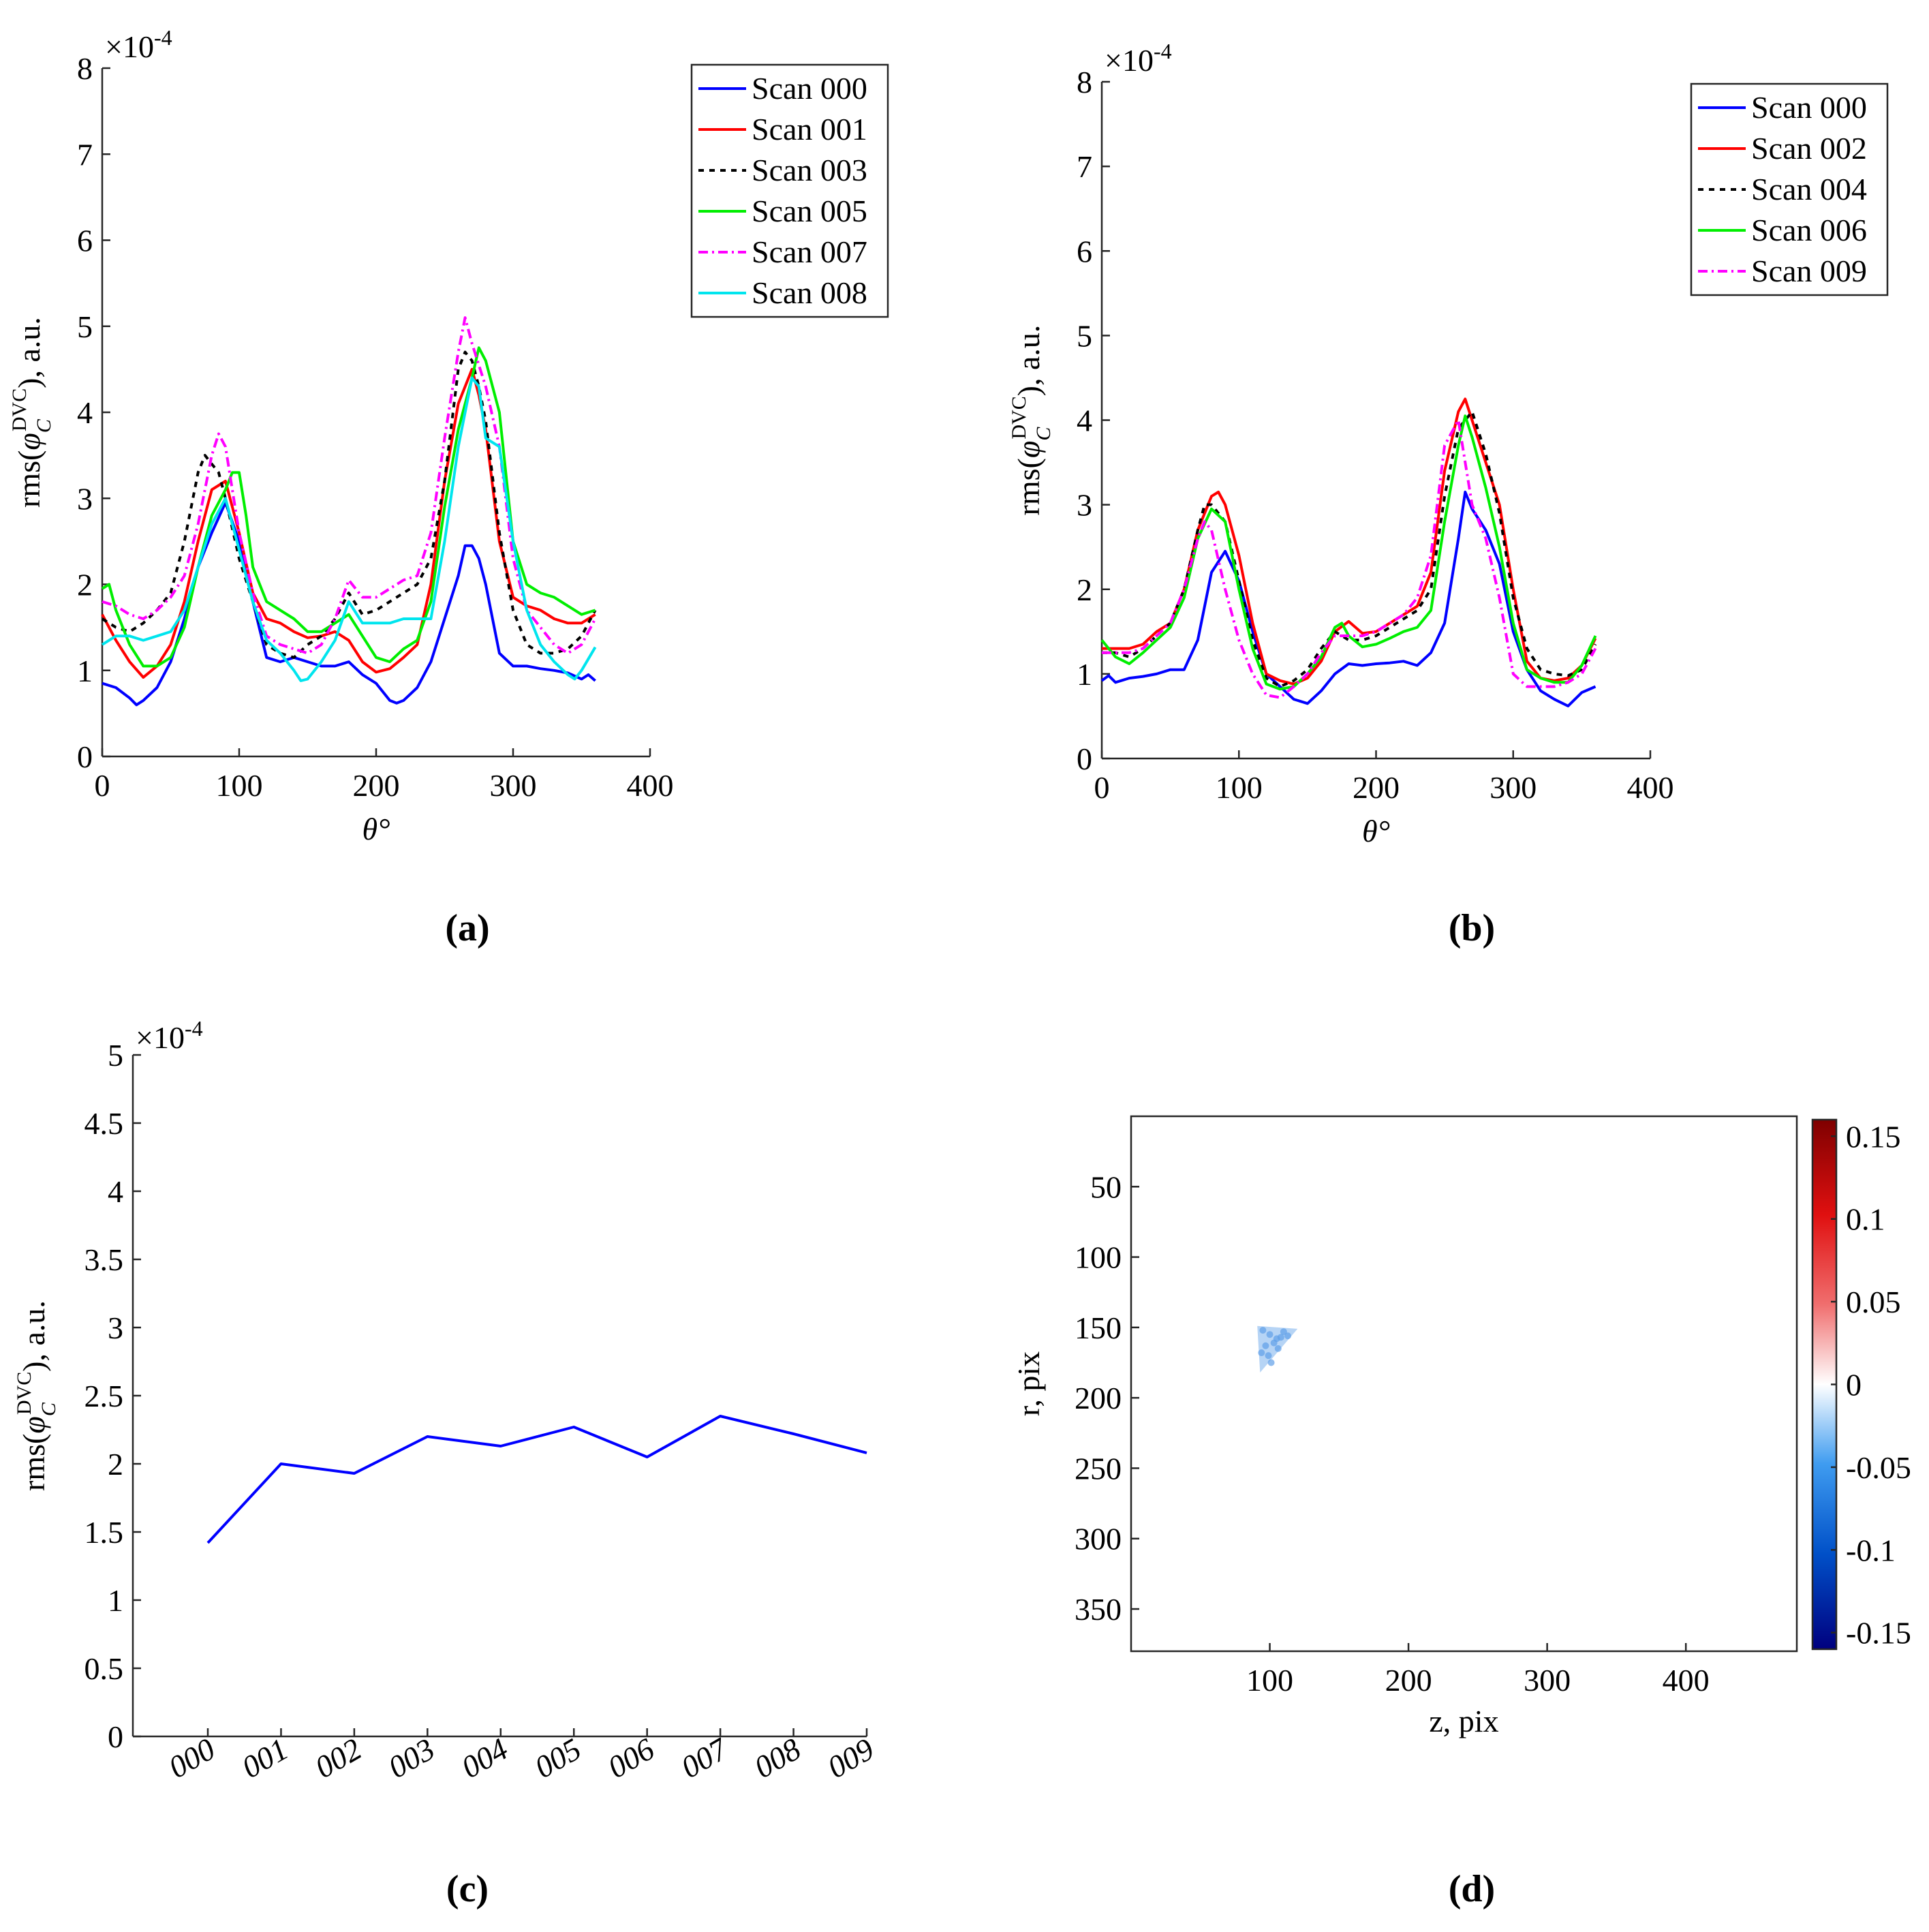 Image resolution: width=1929 pixels, height=1932 pixels. Describe the element at coordinates (265, 1758) in the screenshot. I see `x-tick-label: 001` at that location.